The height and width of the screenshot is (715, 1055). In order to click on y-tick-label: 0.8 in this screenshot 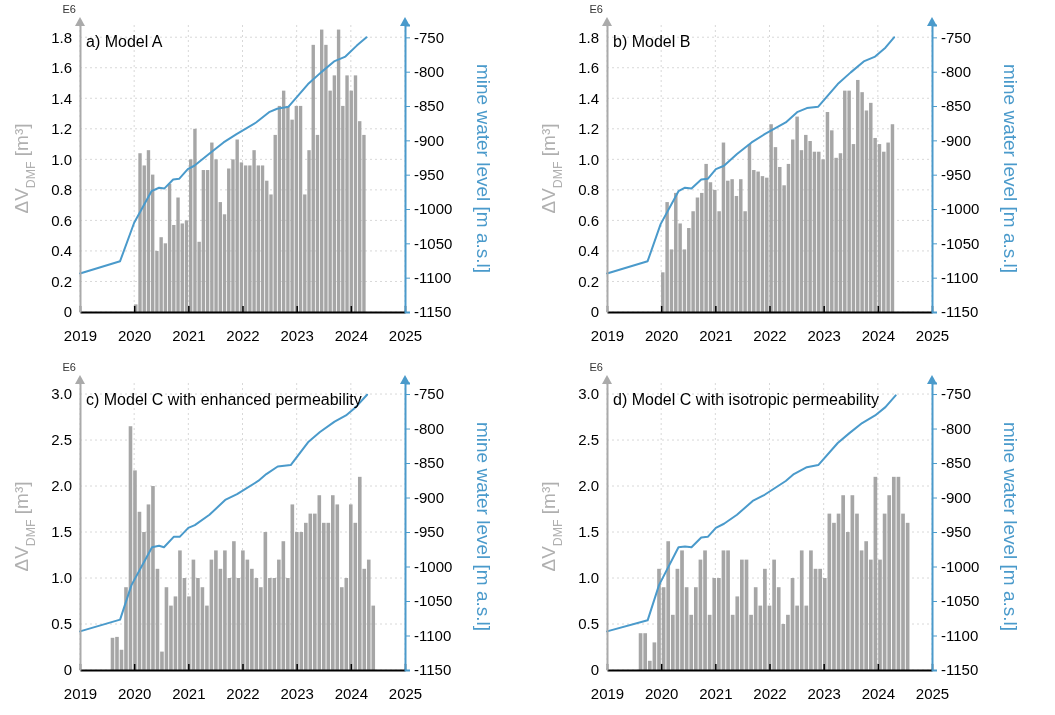, I will do `click(61, 190)`.